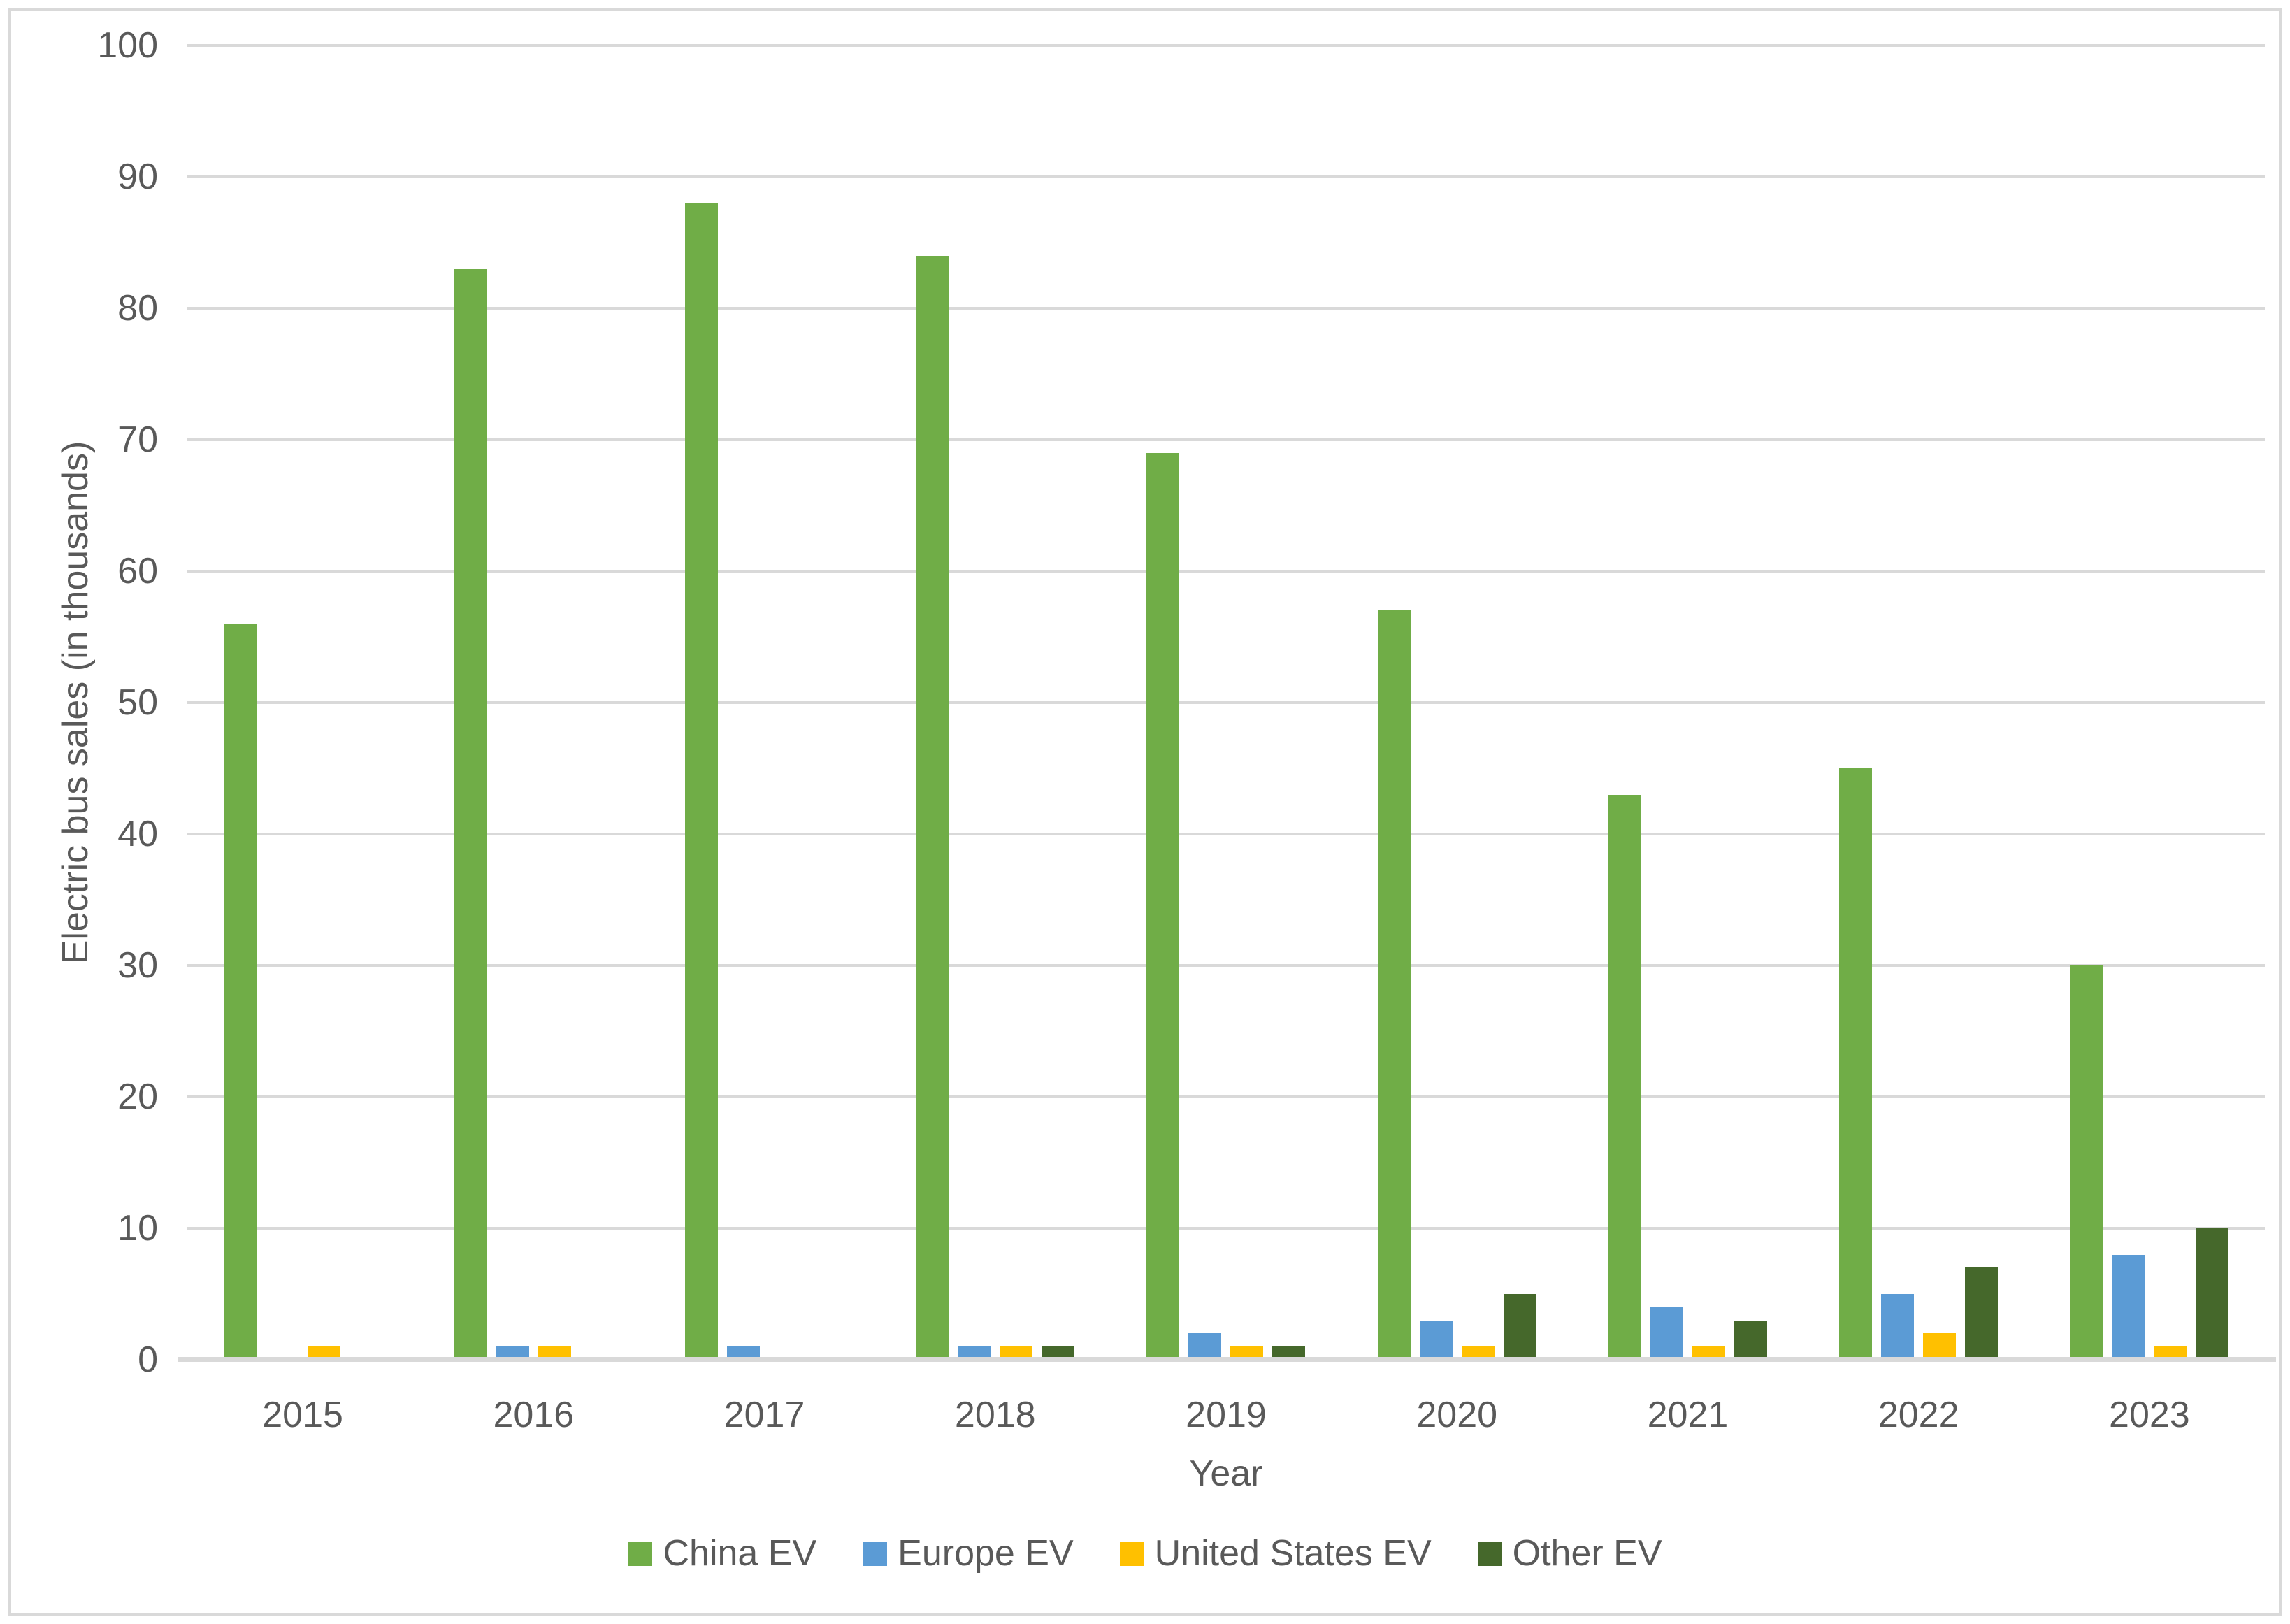 The width and height of the screenshot is (2290, 1624). I want to click on y-tick-30: 30, so click(137, 966).